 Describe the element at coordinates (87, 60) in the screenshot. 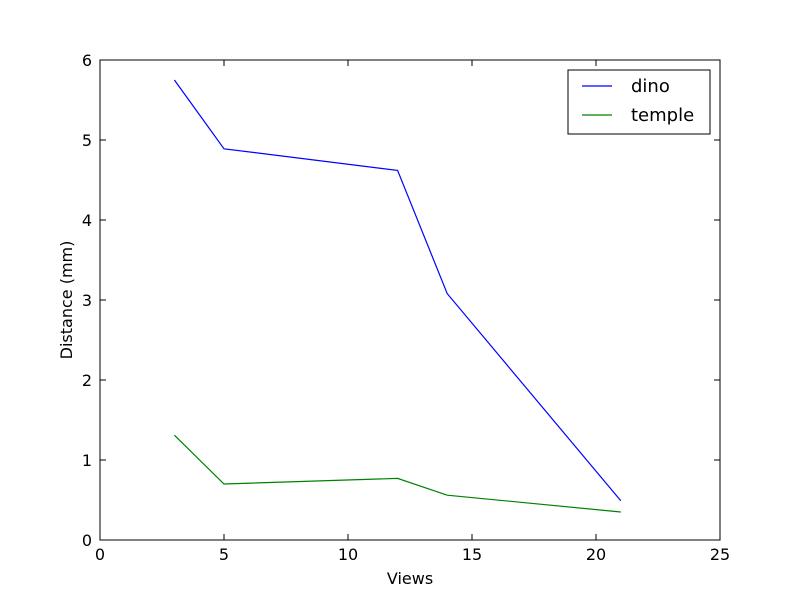

I see `y-tick-label: 6` at that location.